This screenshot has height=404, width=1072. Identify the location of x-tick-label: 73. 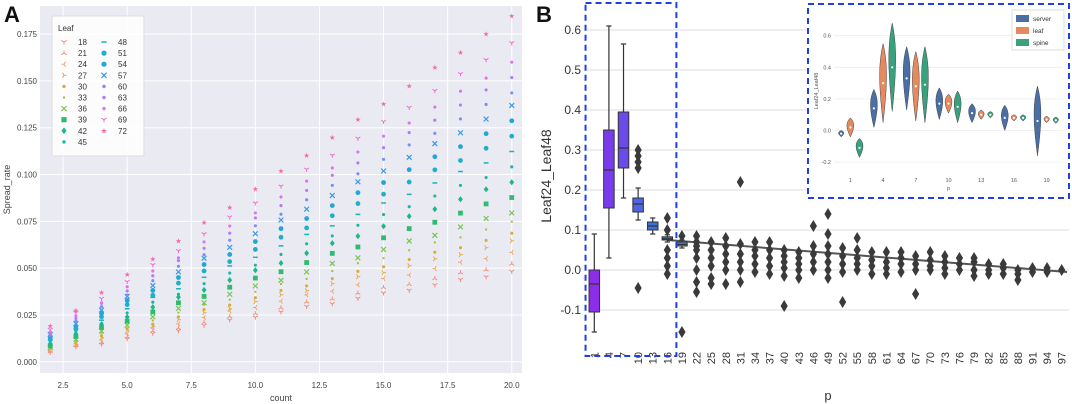
(946, 358).